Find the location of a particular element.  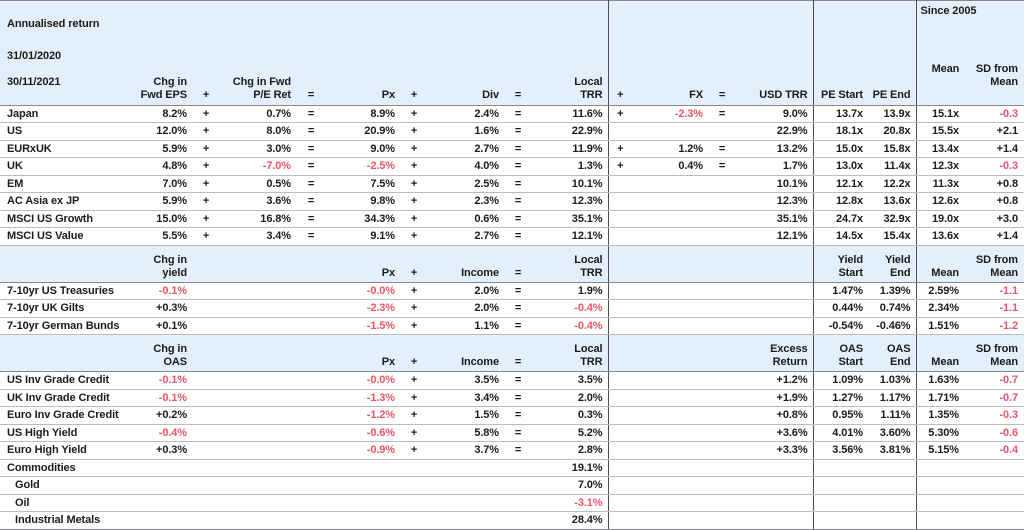

cell-ltrr: 28.4% is located at coordinates (570, 520).